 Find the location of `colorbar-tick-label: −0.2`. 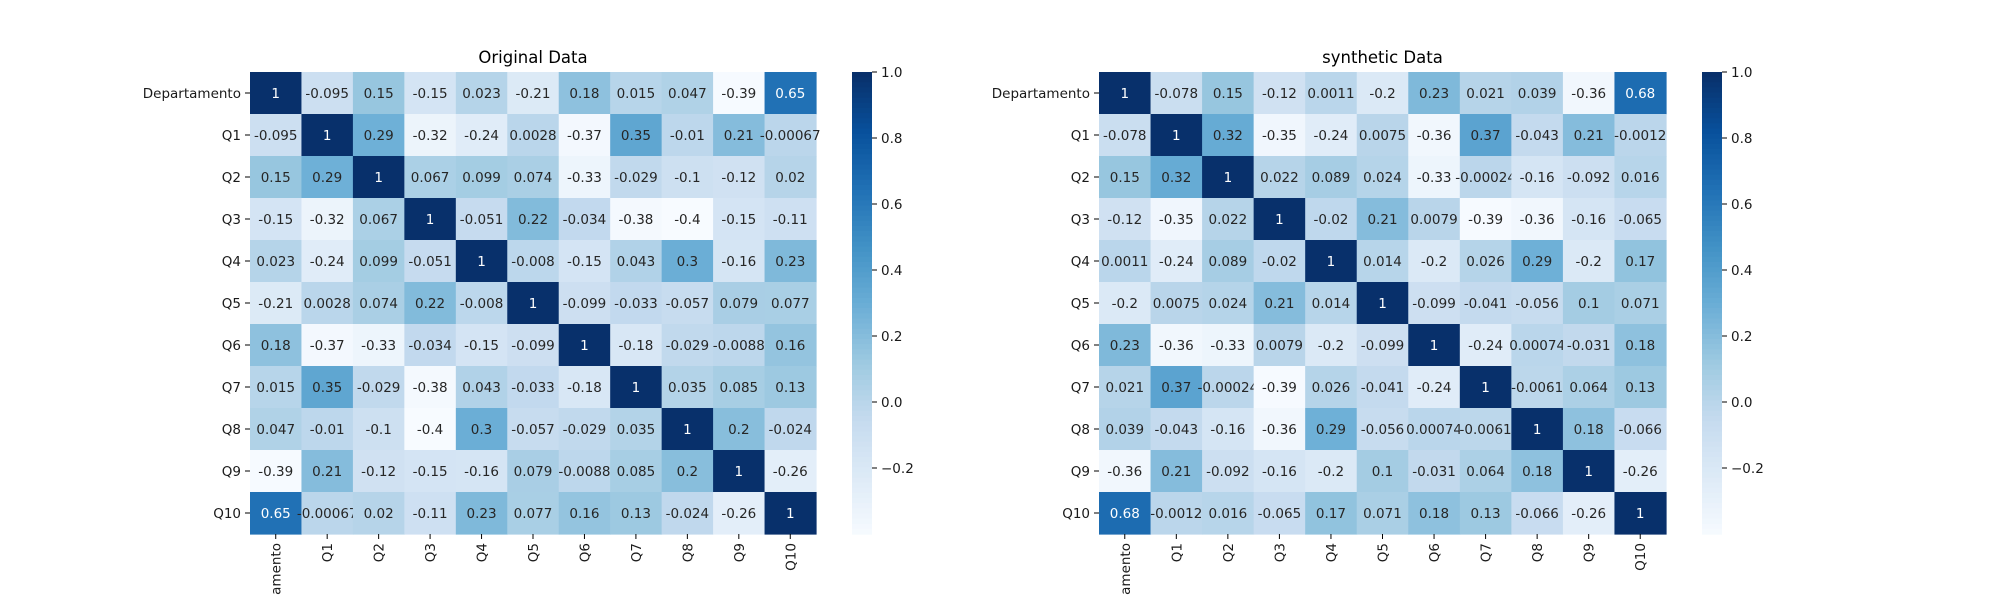

colorbar-tick-label: −0.2 is located at coordinates (897, 469).